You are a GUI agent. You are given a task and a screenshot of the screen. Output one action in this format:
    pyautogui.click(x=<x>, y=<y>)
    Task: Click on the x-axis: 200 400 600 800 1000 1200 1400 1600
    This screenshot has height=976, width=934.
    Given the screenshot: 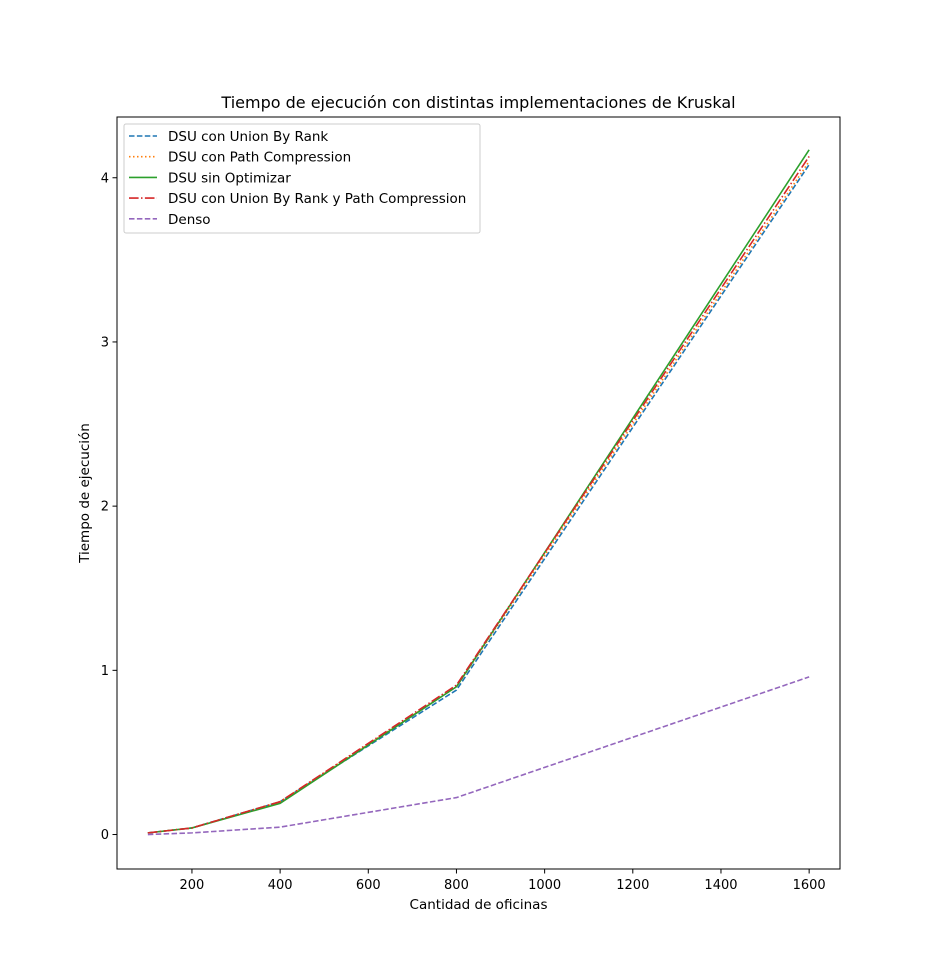 What is the action you would take?
    pyautogui.click(x=503, y=881)
    